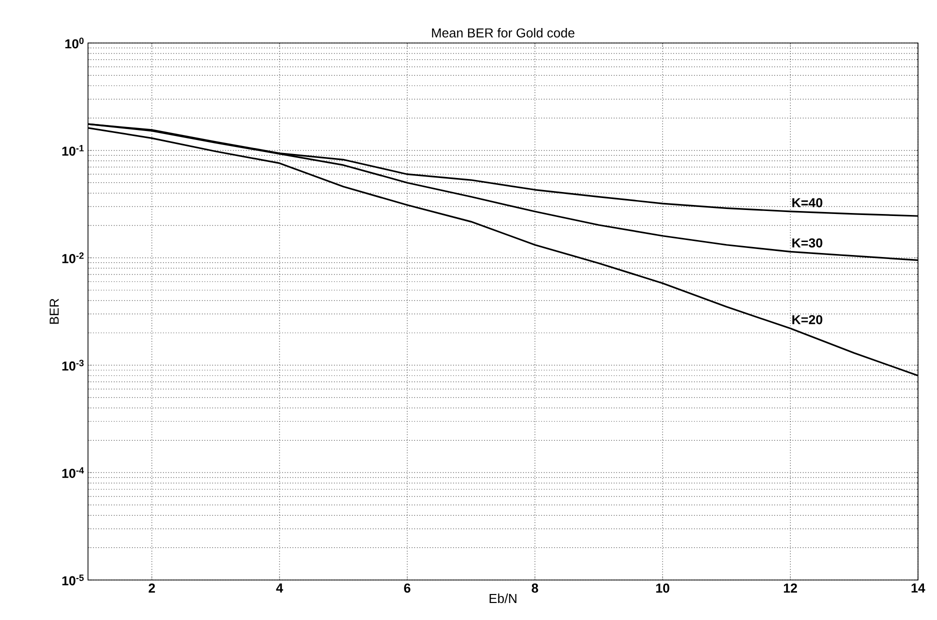 The width and height of the screenshot is (937, 620). I want to click on x-tick-label: 10, so click(663, 588).